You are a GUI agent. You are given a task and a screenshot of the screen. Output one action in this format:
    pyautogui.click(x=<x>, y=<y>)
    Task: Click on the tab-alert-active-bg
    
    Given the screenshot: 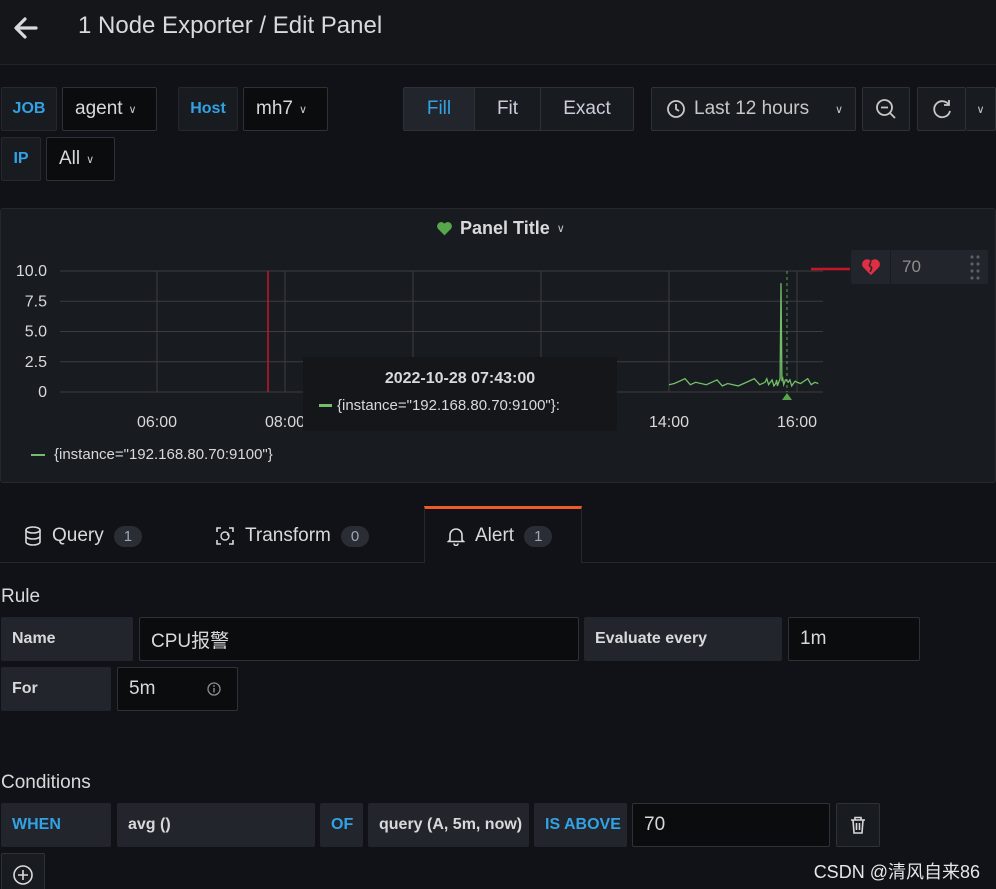 What is the action you would take?
    pyautogui.click(x=503, y=534)
    